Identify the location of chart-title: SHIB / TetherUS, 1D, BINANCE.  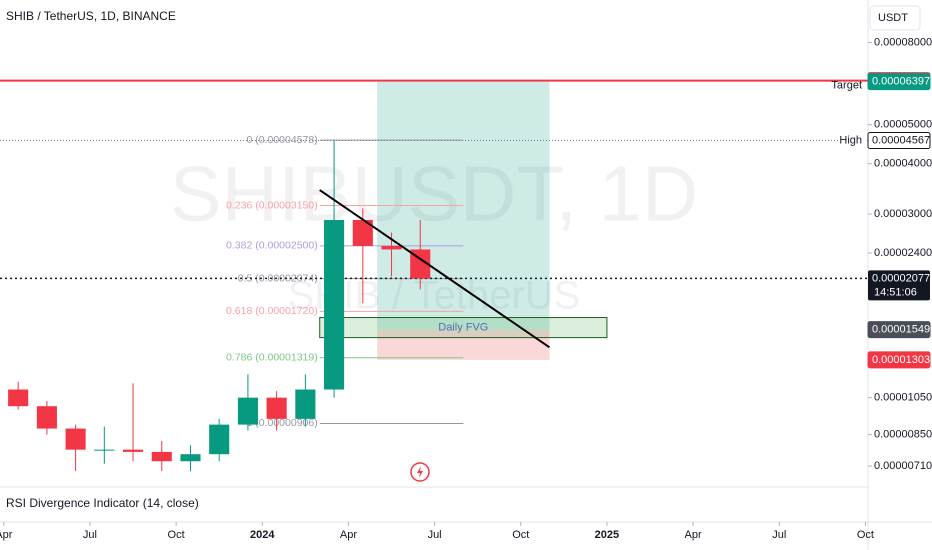
(91, 16).